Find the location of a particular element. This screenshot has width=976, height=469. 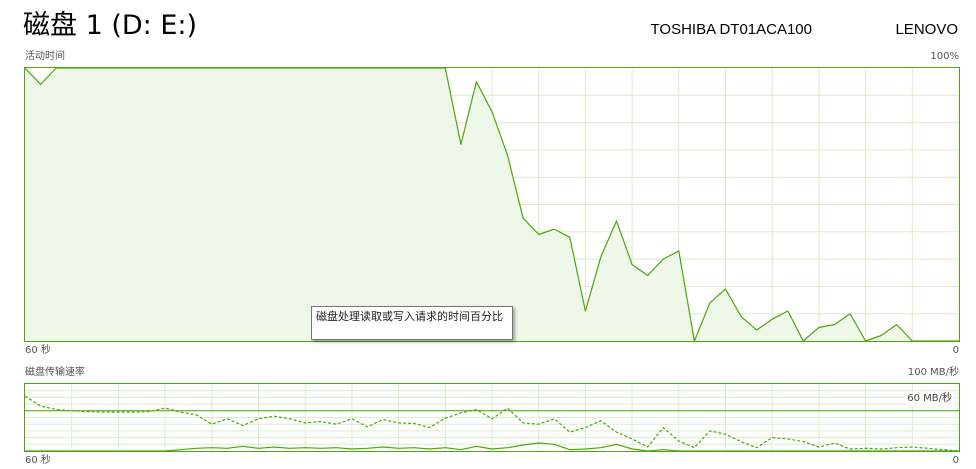

transfer-time-span-label: 60 秒 is located at coordinates (38, 460).